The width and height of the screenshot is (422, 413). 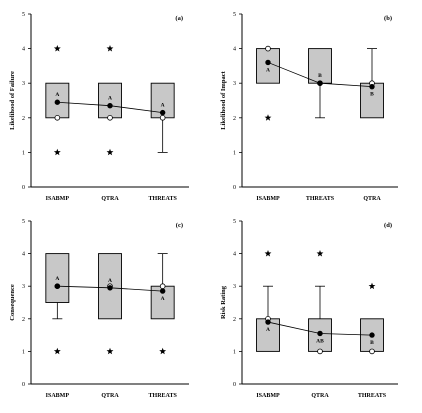 I want to click on y-axis-title: Likelihood of Failure, so click(x=12, y=100).